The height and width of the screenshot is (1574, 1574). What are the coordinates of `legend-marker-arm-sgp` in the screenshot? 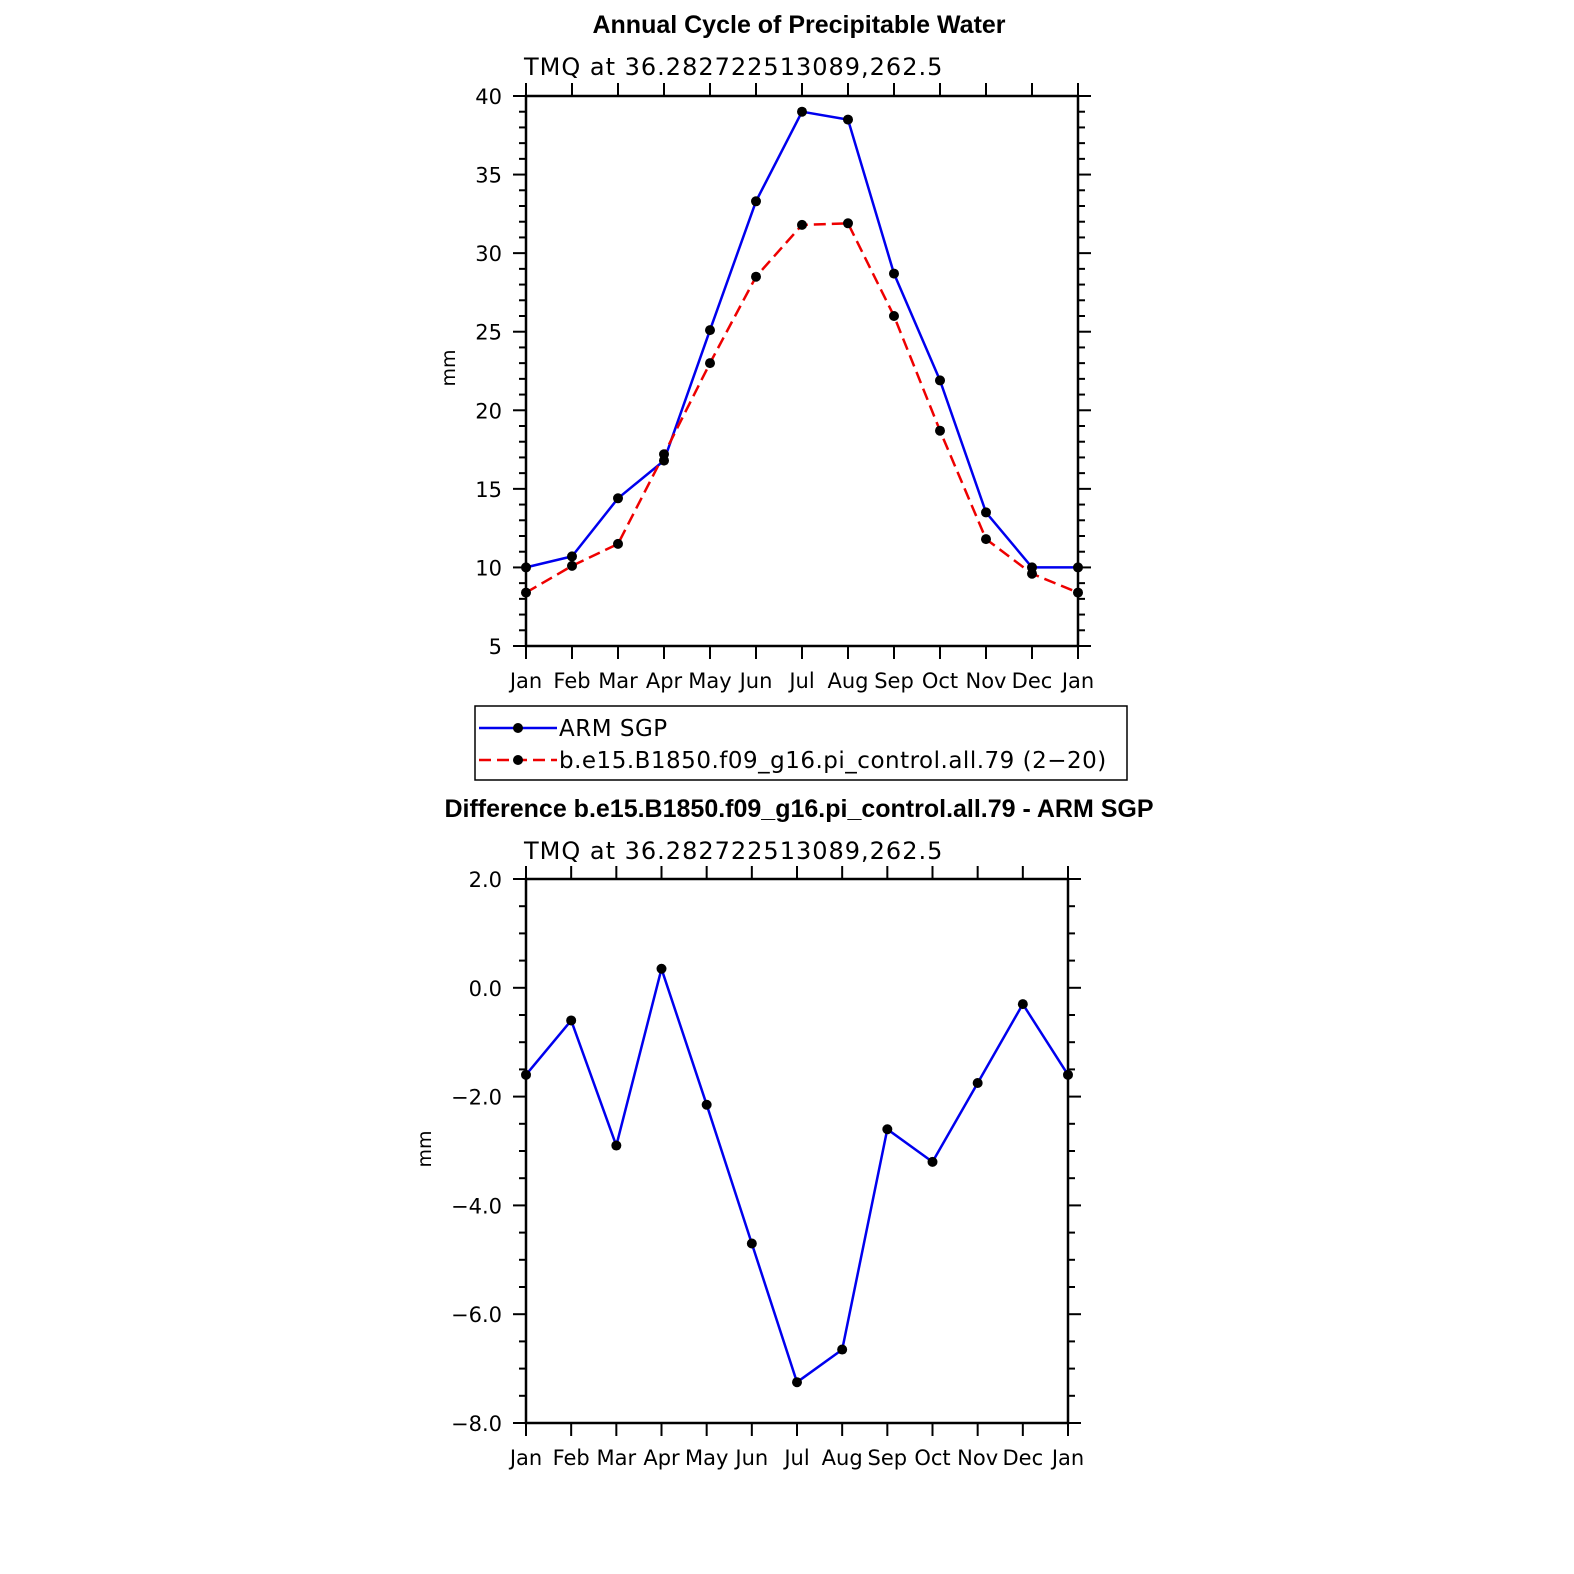 It's located at (518, 728).